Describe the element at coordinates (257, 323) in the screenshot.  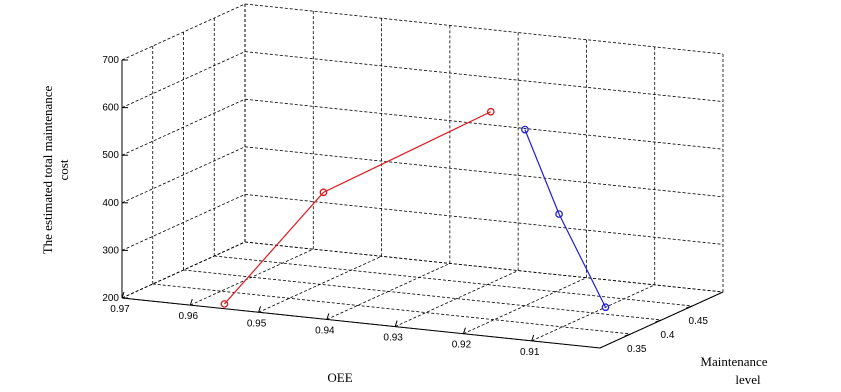
I see `x-tick-label: 0.95` at that location.